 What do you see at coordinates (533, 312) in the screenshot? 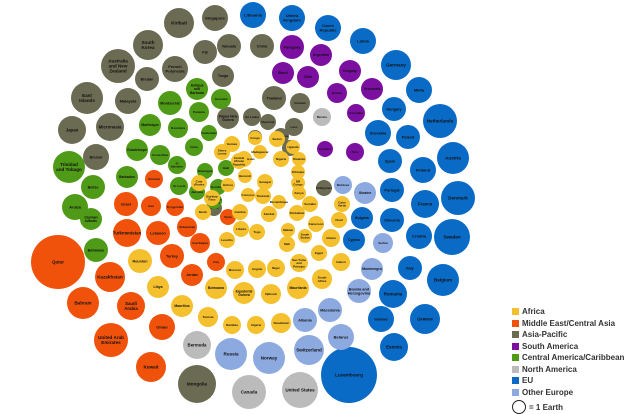
I see `legend-label: Africa` at bounding box center [533, 312].